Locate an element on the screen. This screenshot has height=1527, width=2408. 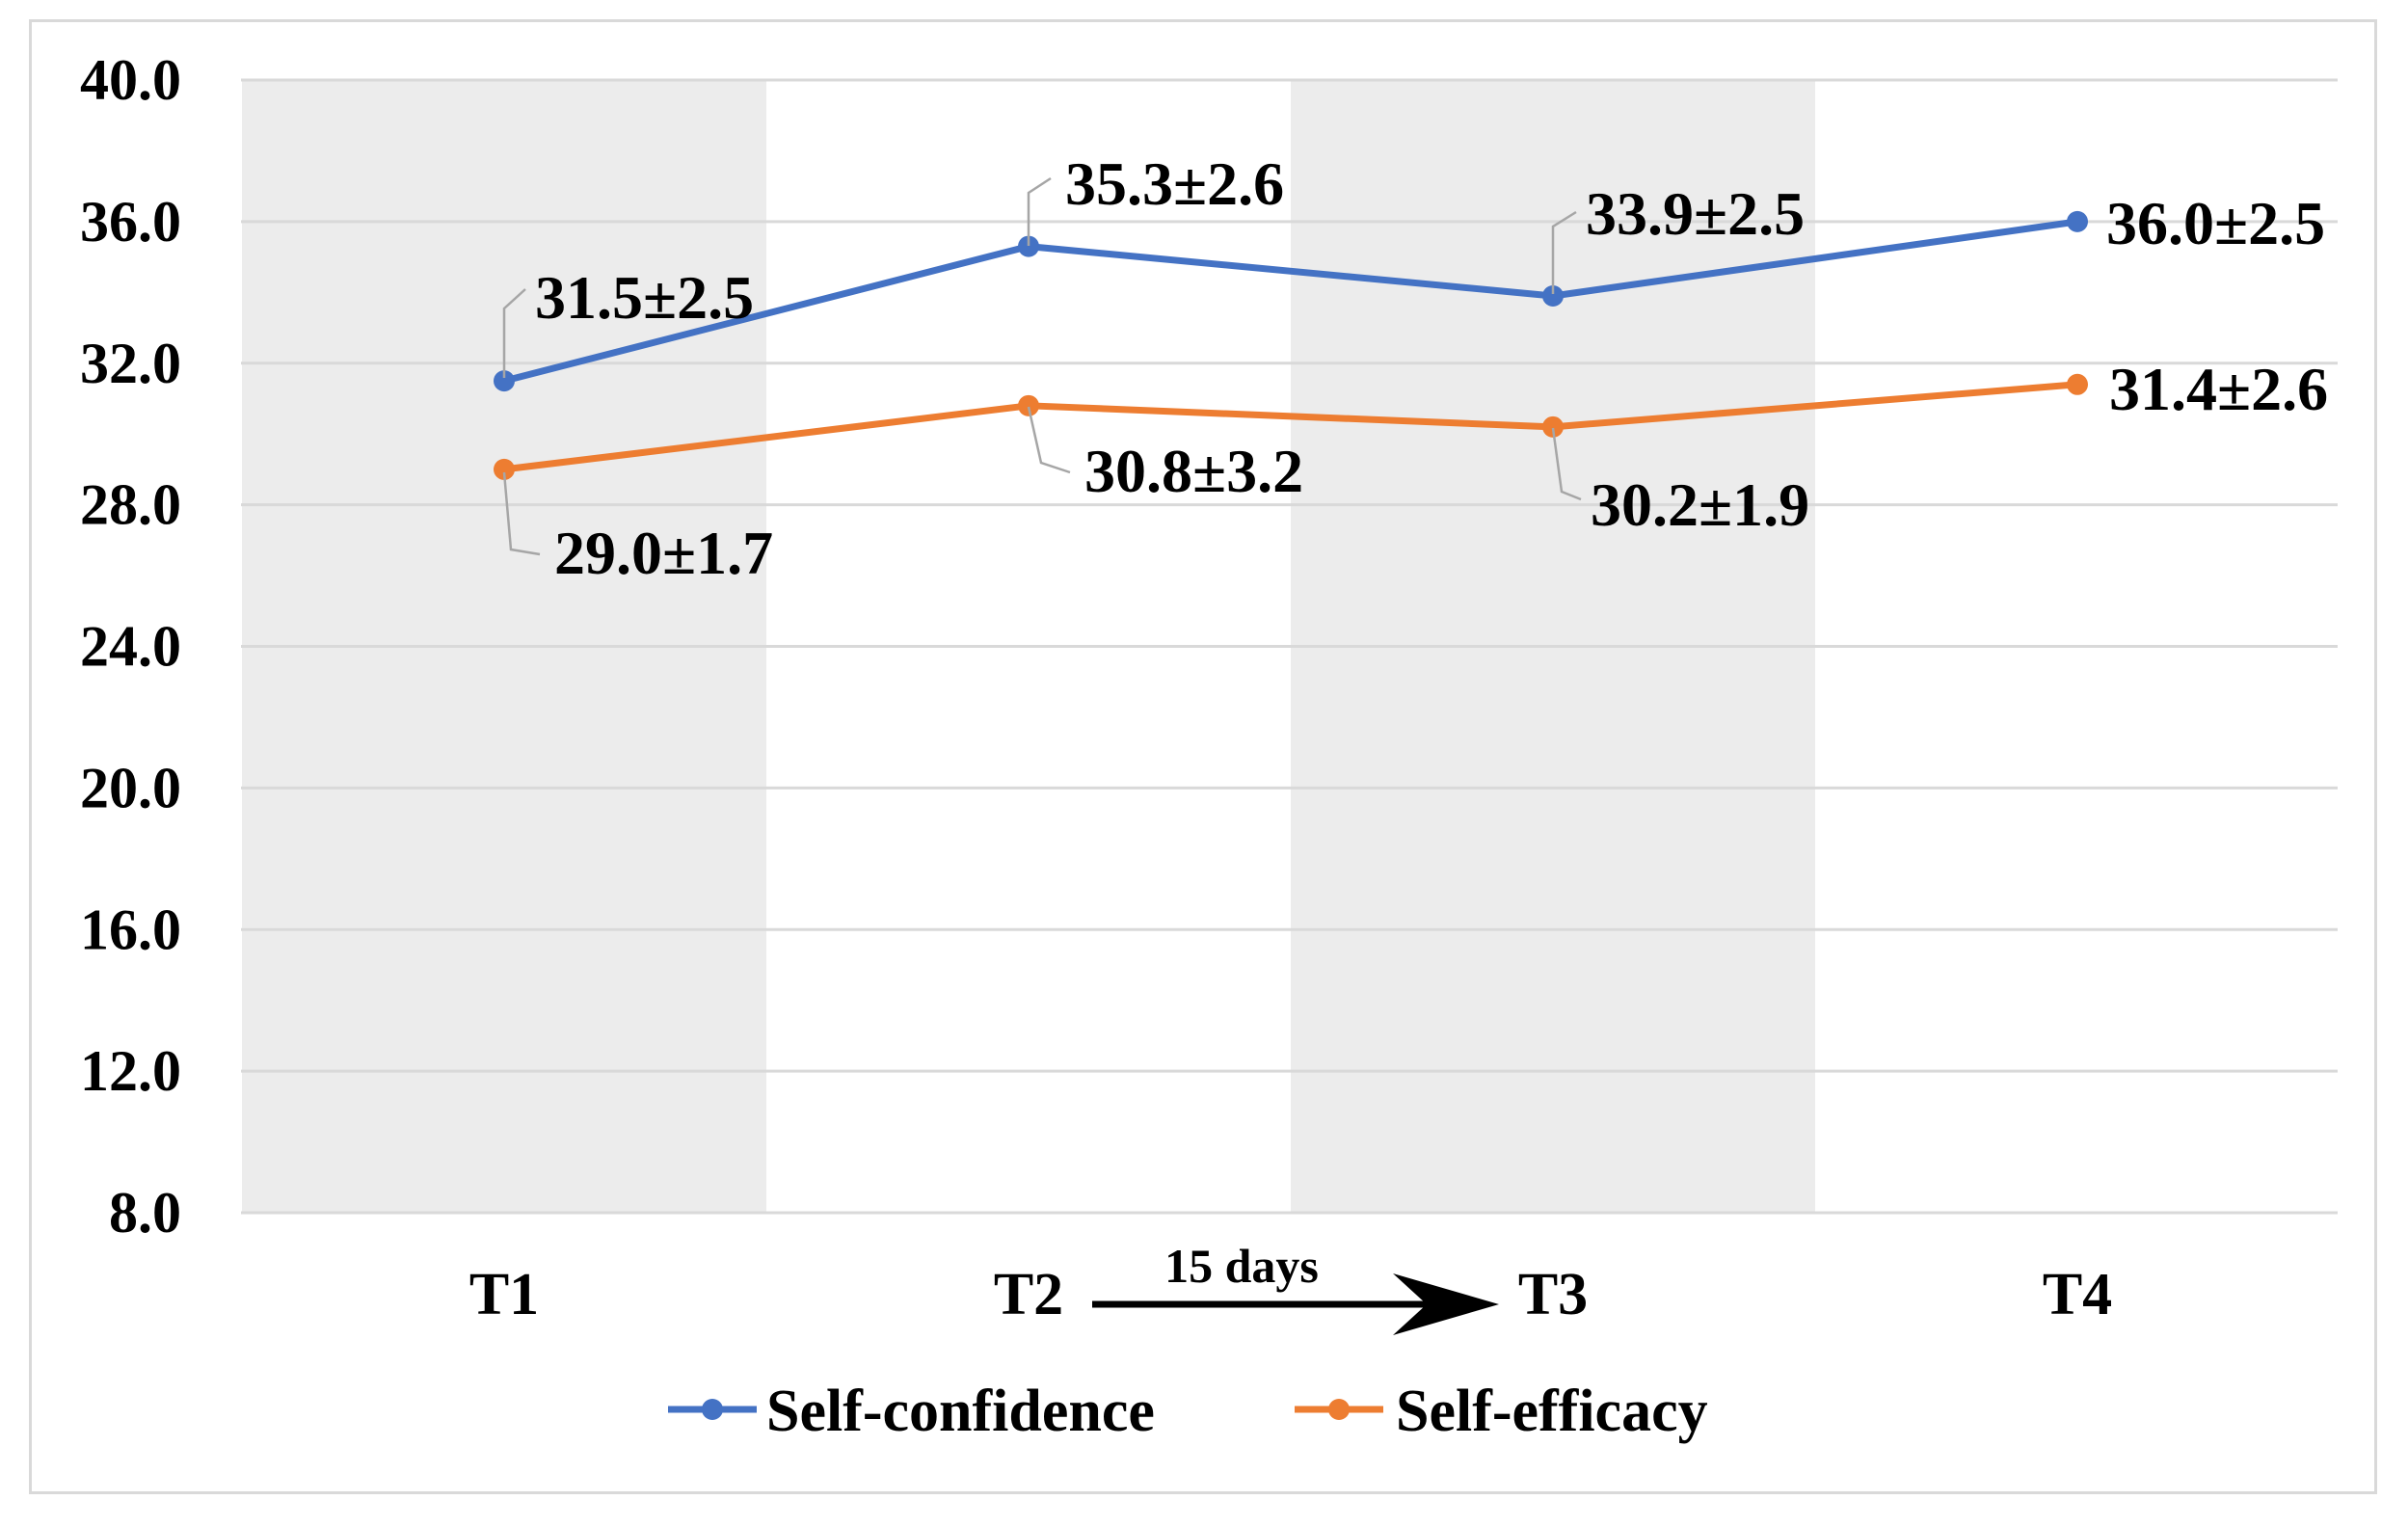
y-tick-label: 32.0 is located at coordinates (130, 363).